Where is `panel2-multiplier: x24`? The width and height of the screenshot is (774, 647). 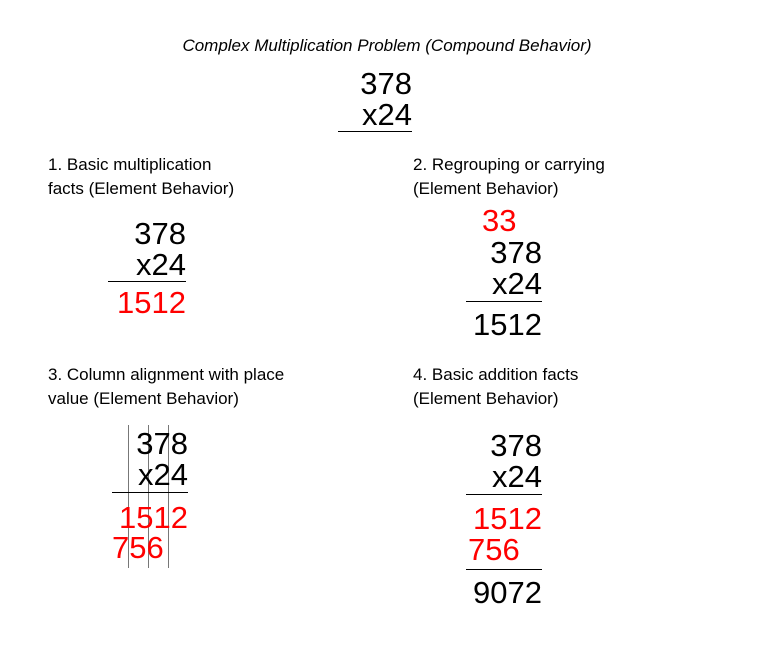 panel2-multiplier: x24 is located at coordinates (517, 283).